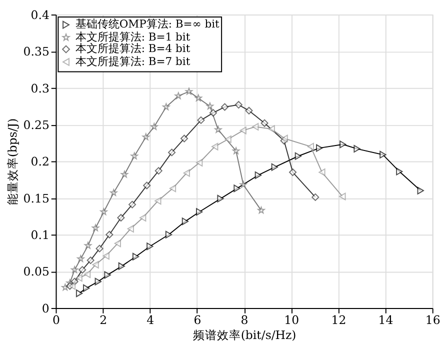  I want to click on y-tick-label: 0.3, so click(40, 88).